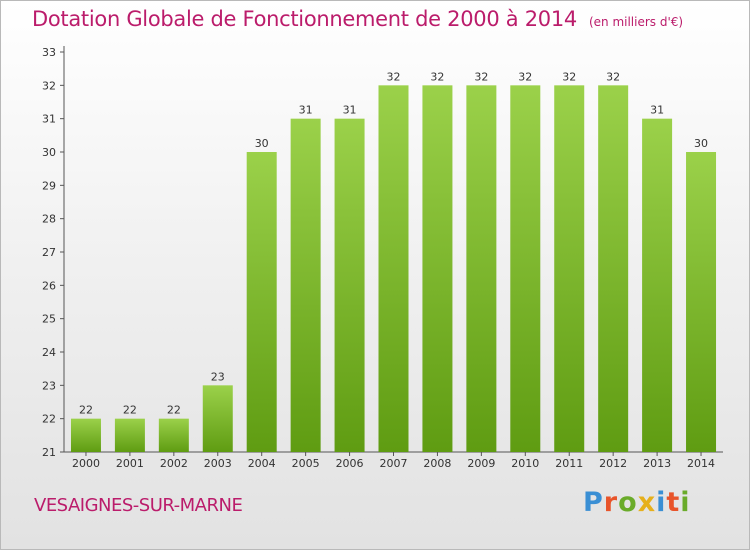 The height and width of the screenshot is (550, 750). I want to click on logo-letter: x, so click(647, 502).